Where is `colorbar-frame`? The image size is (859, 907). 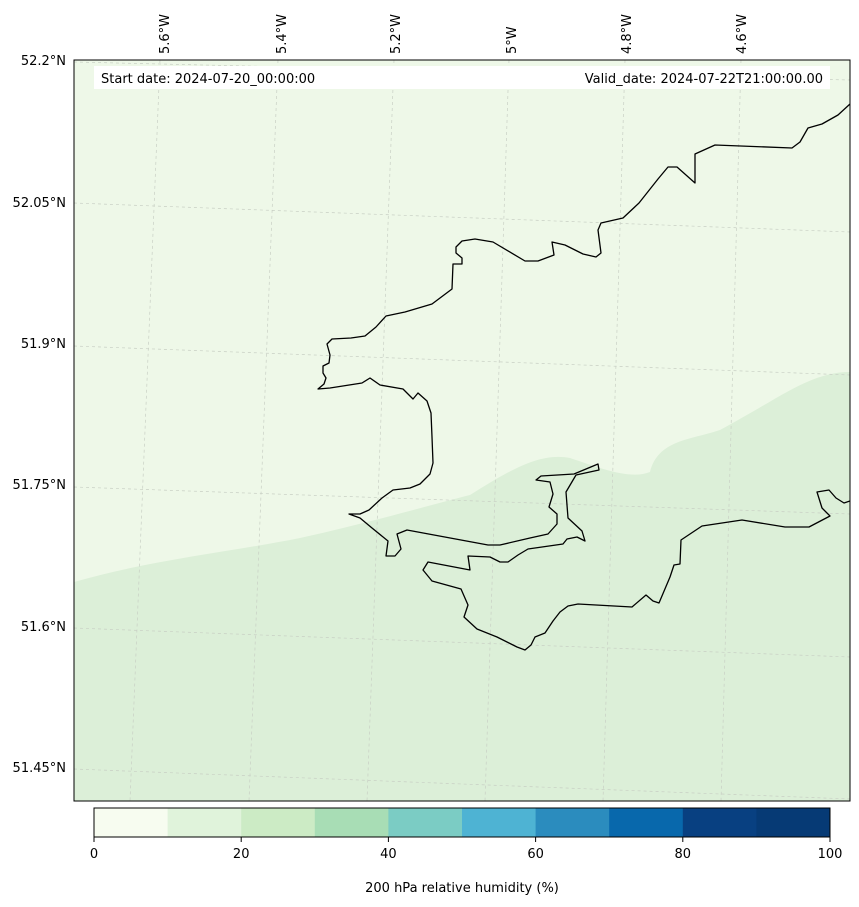
colorbar-frame is located at coordinates (462, 822).